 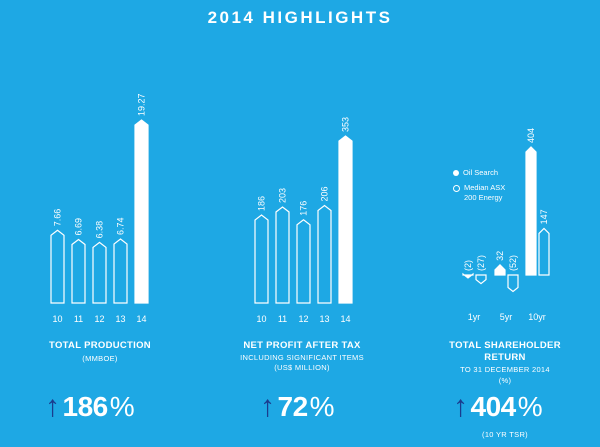 I want to click on tsr-bar-oil-search-1yr, so click(x=468, y=275).